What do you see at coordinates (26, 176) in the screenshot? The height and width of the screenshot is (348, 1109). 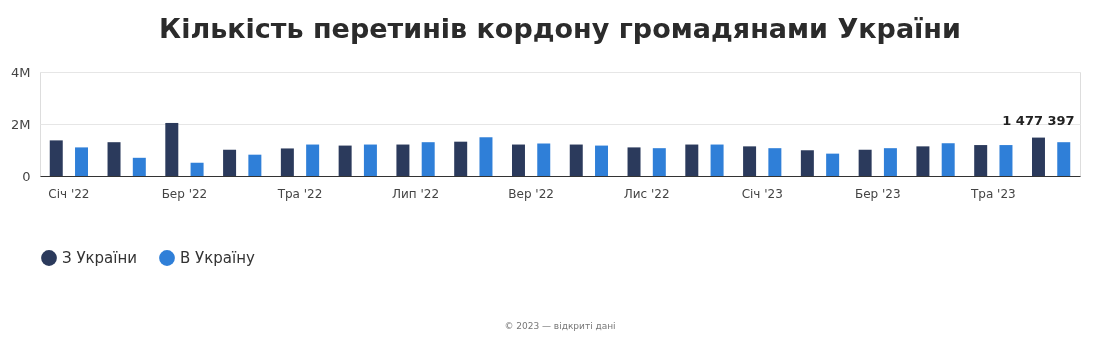 I see `y-tick-label: 0` at bounding box center [26, 176].